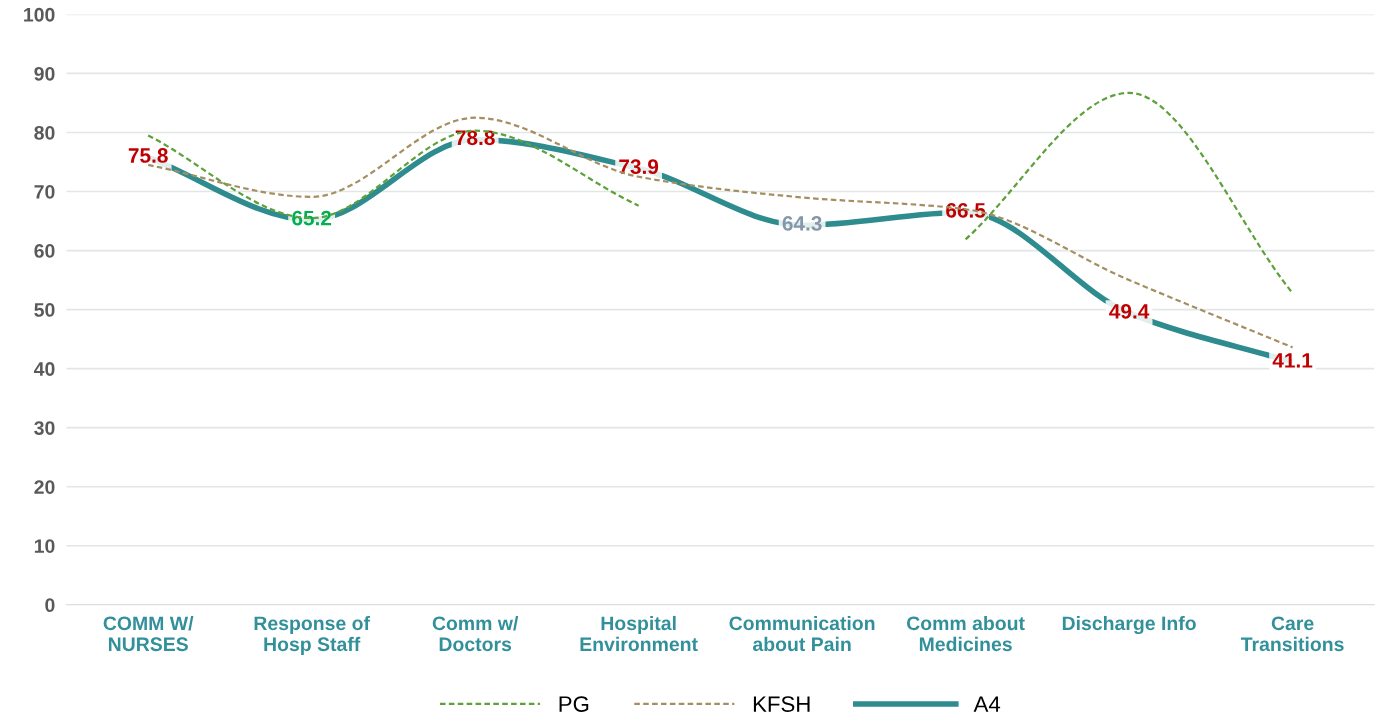 This screenshot has width=1384, height=720. What do you see at coordinates (639, 167) in the screenshot?
I see `data-label: 73.9` at bounding box center [639, 167].